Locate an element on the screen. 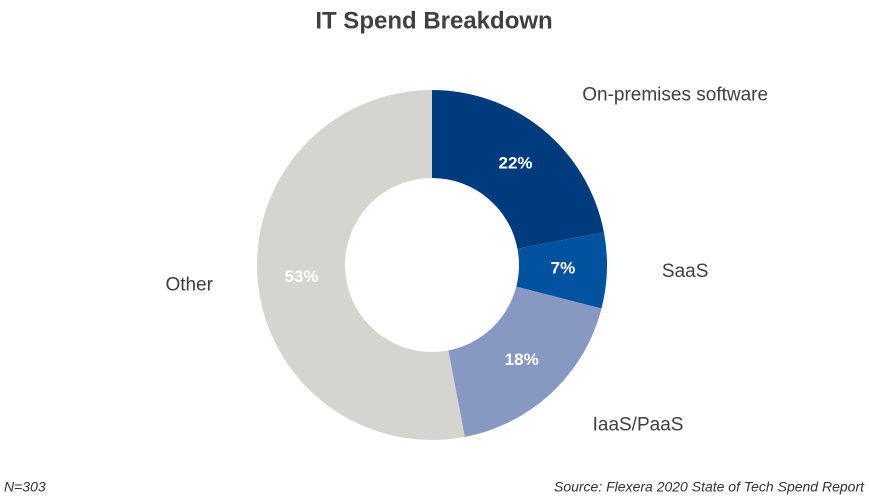  data-label: 7% is located at coordinates (563, 268).